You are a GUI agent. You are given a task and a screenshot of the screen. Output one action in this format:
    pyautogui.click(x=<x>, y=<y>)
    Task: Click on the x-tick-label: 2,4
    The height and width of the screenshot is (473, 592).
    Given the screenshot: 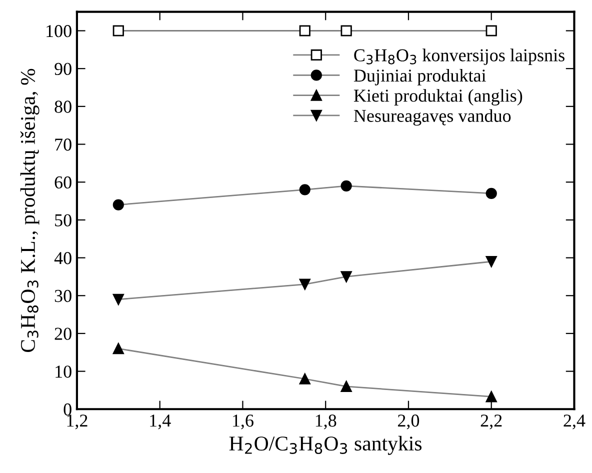 What is the action you would take?
    pyautogui.click(x=575, y=422)
    